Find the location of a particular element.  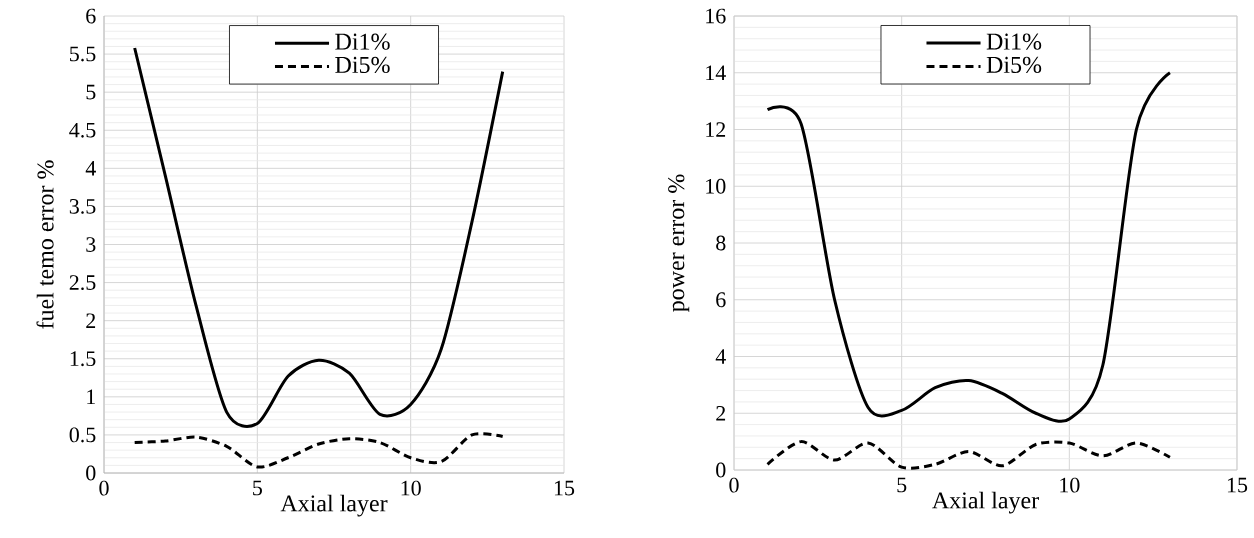

y-tick-label: 2.5 is located at coordinates (82, 283).